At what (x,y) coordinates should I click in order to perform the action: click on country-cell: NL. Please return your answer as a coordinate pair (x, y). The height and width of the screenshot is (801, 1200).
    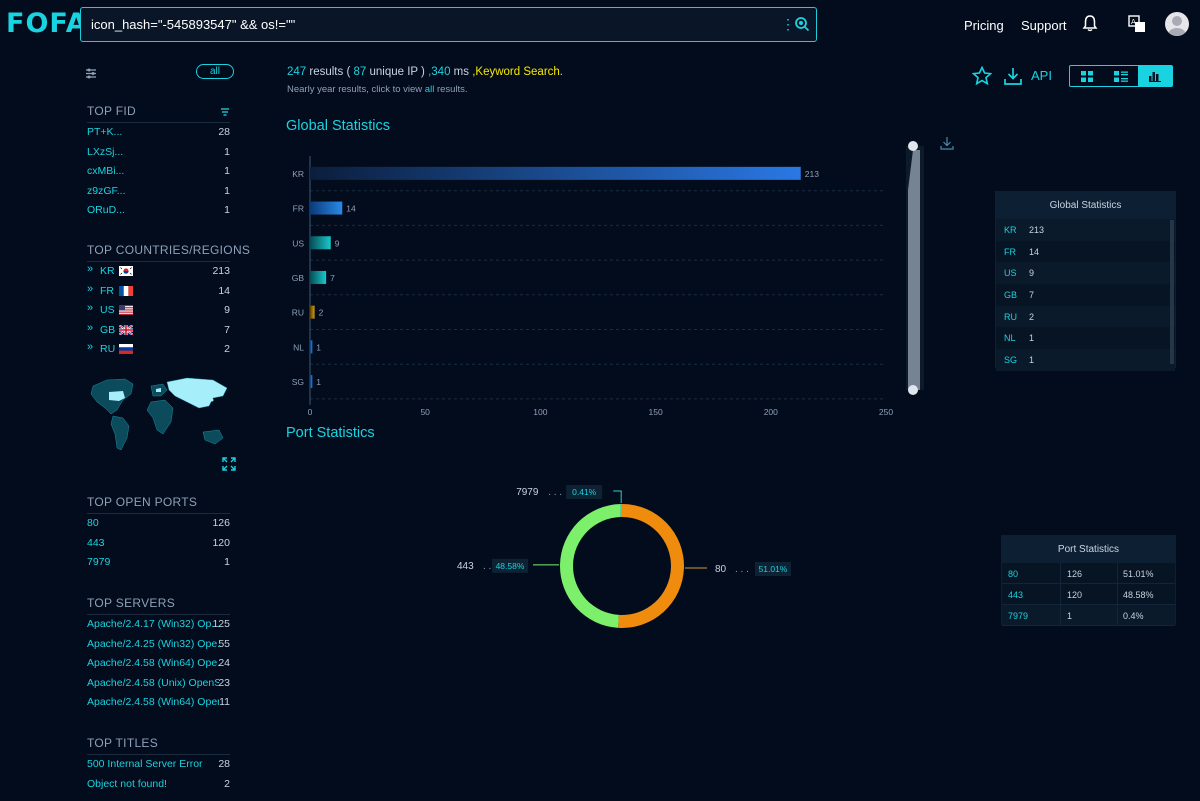
    Looking at the image, I should click on (1010, 338).